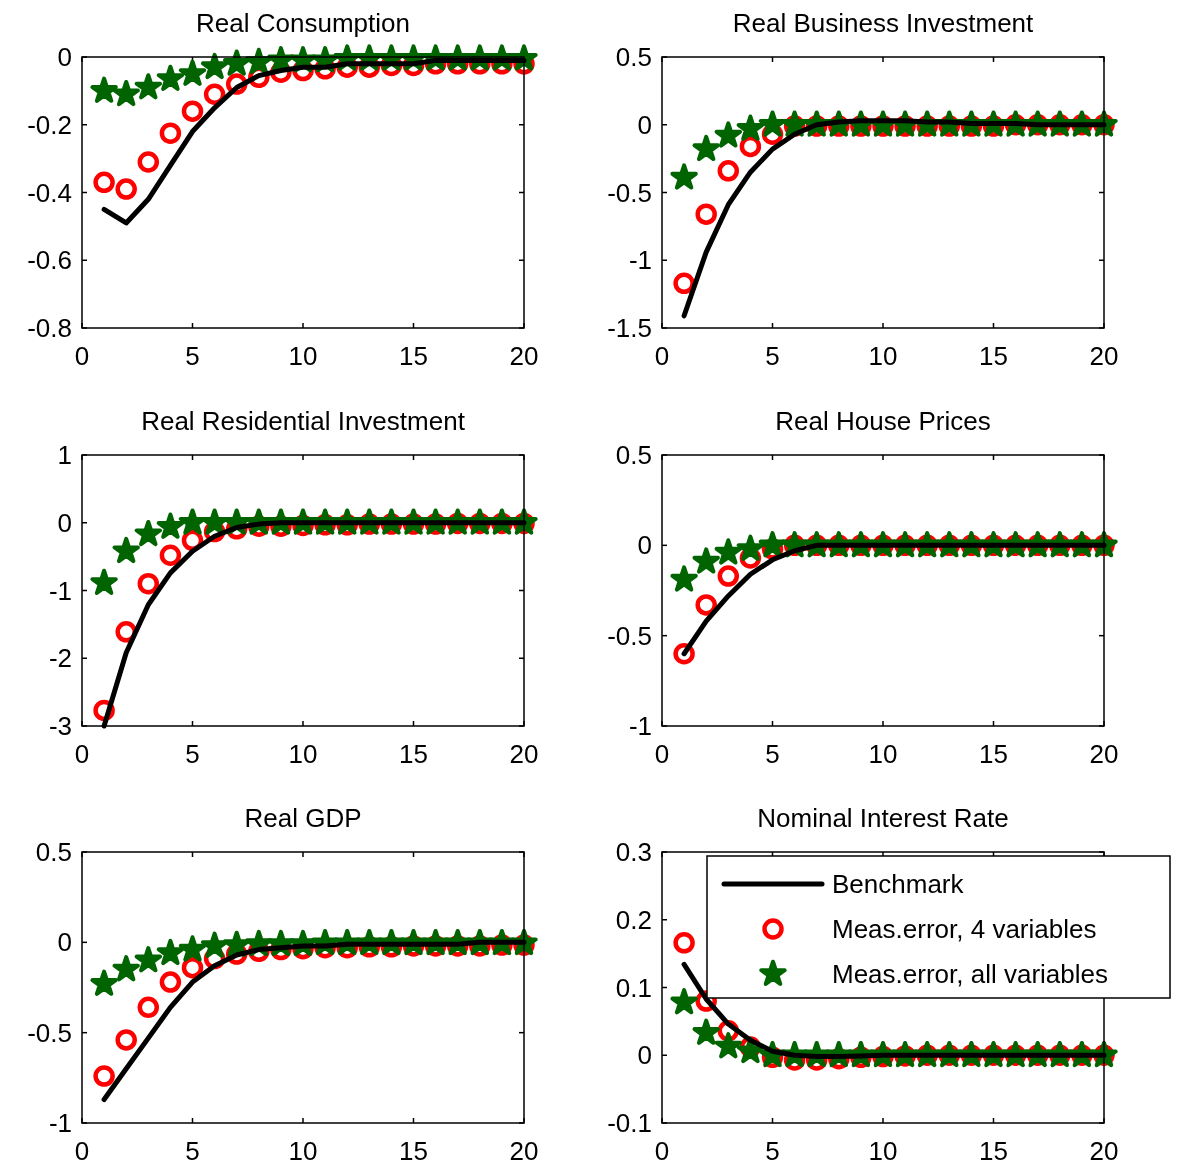 This screenshot has width=1180, height=1167. What do you see at coordinates (633, 852) in the screenshot?
I see `y-tick-label: 0.3` at bounding box center [633, 852].